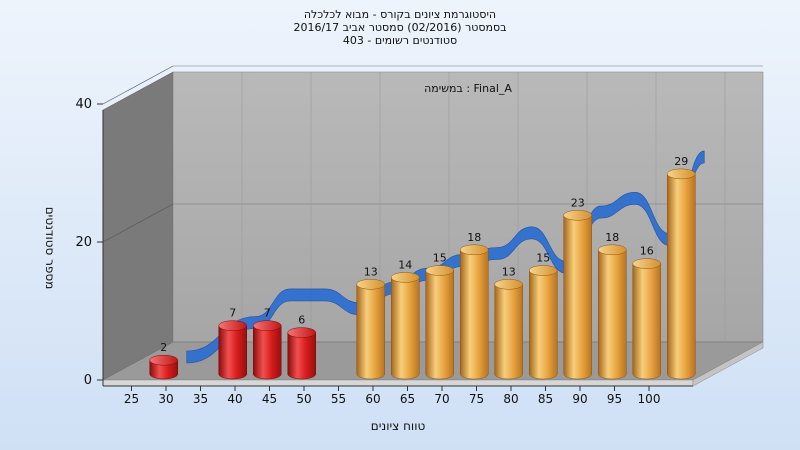 This screenshot has width=800, height=450. Describe the element at coordinates (163, 347) in the screenshot. I see `bar-value-label: 2` at that location.